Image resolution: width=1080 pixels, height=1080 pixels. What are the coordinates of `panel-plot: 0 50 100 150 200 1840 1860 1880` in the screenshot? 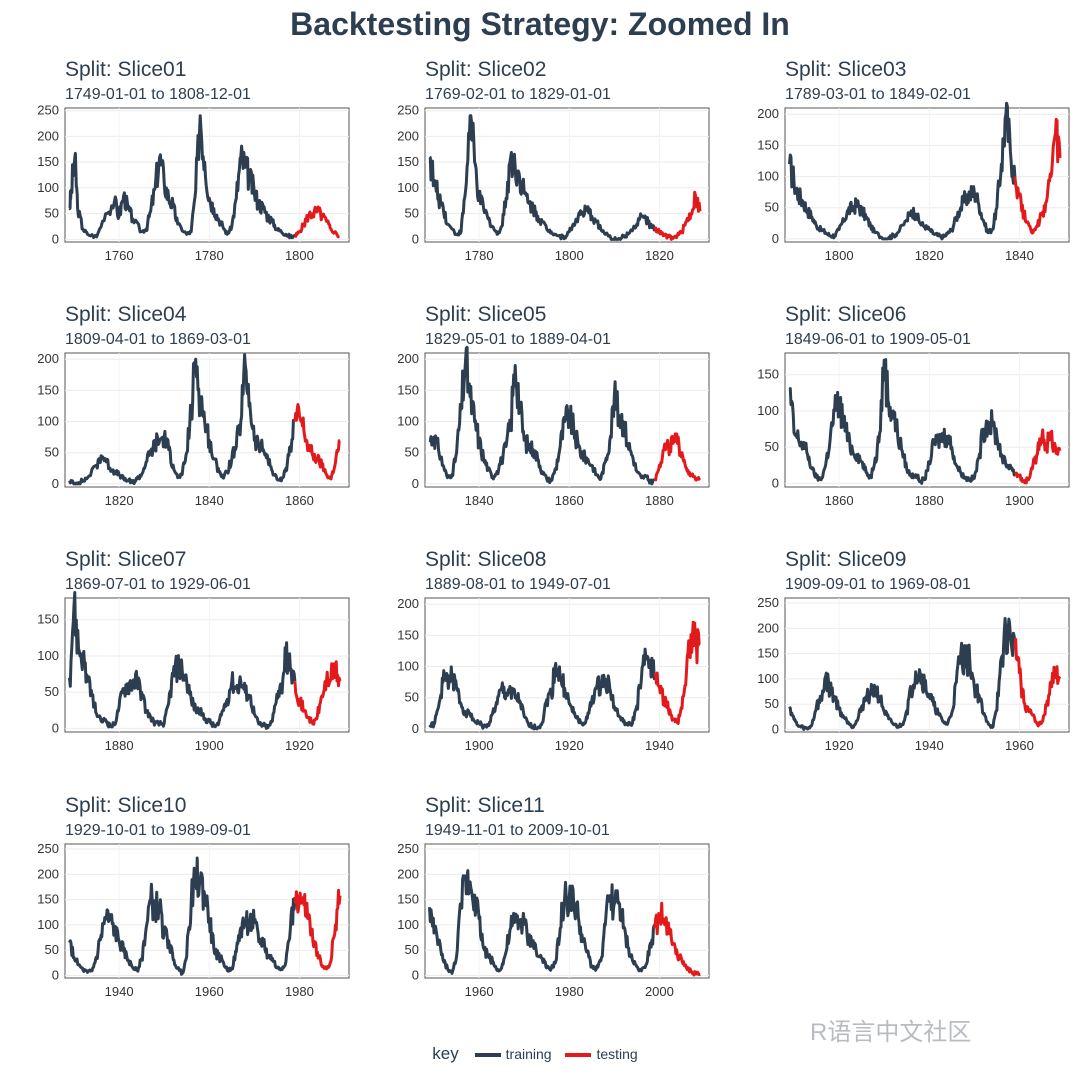 It's located at (553, 426).